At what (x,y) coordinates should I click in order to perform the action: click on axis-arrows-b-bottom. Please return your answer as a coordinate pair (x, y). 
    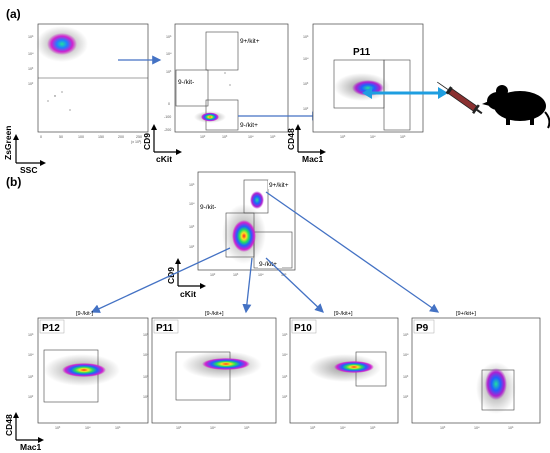
    Looking at the image, I should click on (28, 427).